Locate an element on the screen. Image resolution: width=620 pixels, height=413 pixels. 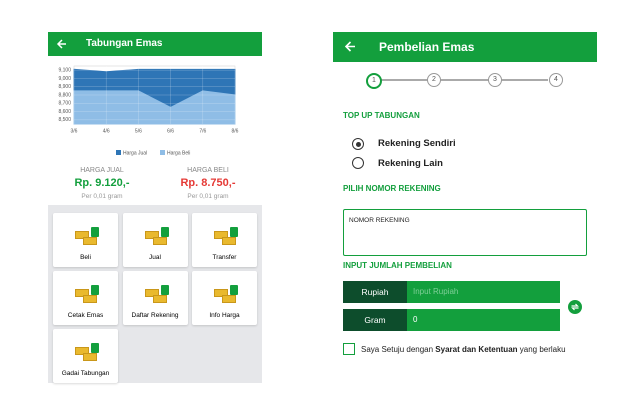
price-value: Rp. 9.120,- is located at coordinates (102, 183).